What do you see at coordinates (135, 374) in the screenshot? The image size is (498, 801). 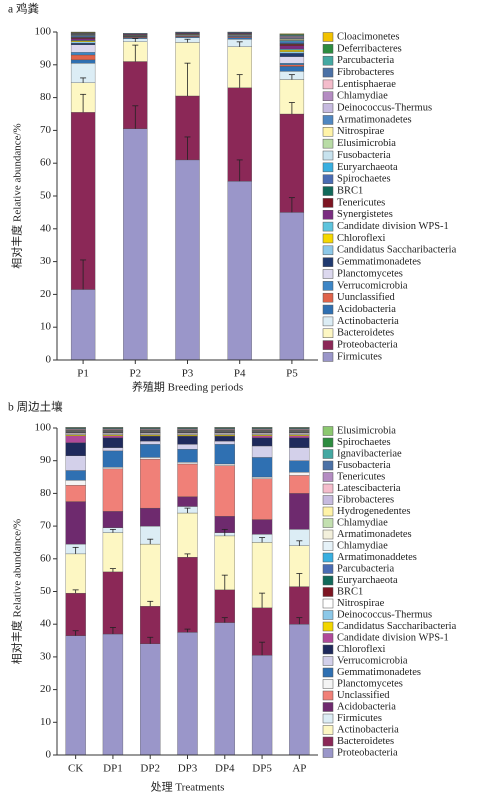 I see `x-tick-label: P2` at bounding box center [135, 374].